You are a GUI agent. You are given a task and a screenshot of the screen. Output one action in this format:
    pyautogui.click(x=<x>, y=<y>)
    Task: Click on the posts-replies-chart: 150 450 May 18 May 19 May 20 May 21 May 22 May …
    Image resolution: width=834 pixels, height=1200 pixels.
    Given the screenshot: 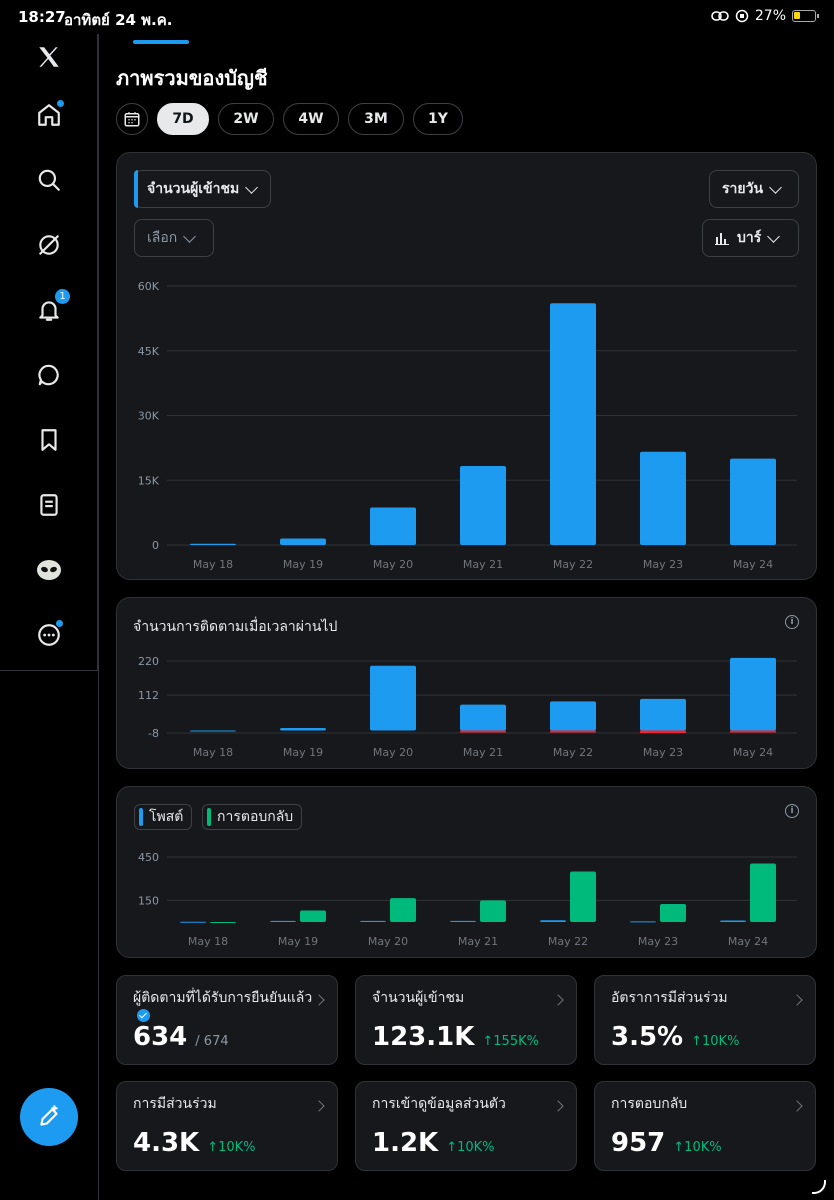 What is the action you would take?
    pyautogui.click(x=467, y=899)
    